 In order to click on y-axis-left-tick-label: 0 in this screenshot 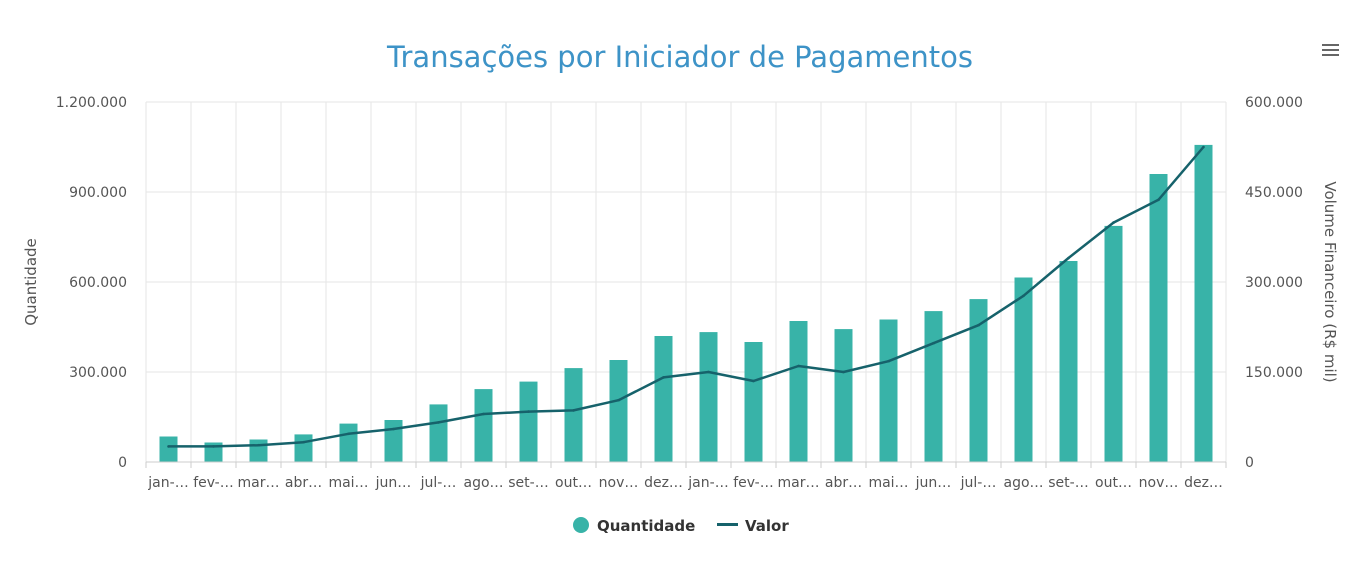, I will do `click(122, 463)`.